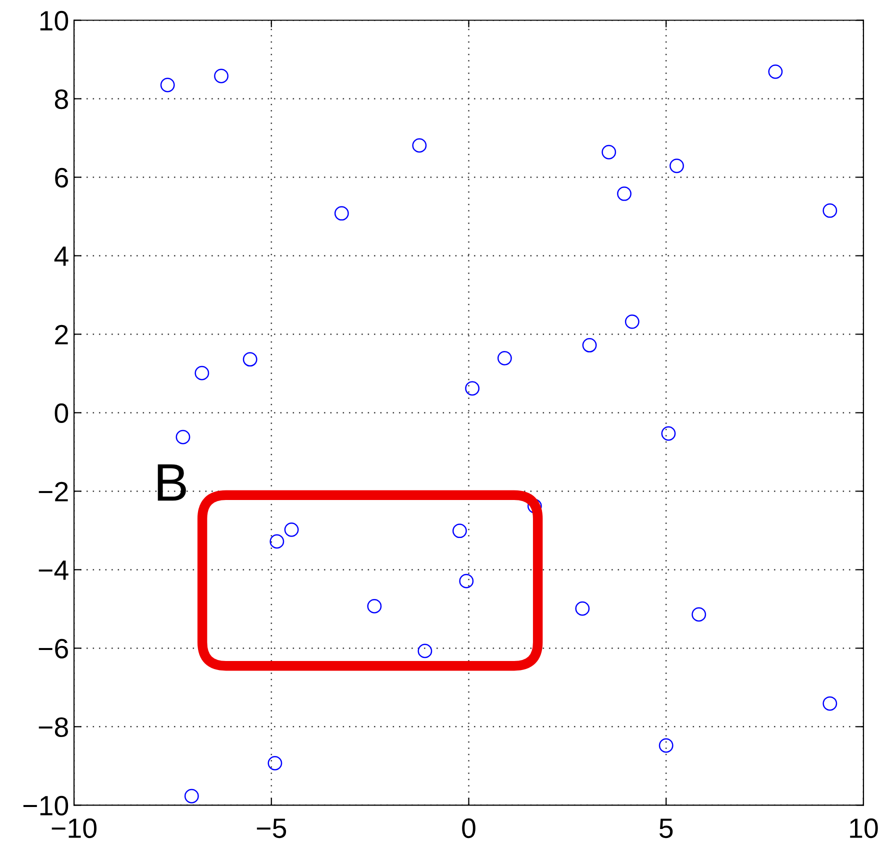  What do you see at coordinates (61, 334) in the screenshot?
I see `y-tick-label: 2` at bounding box center [61, 334].